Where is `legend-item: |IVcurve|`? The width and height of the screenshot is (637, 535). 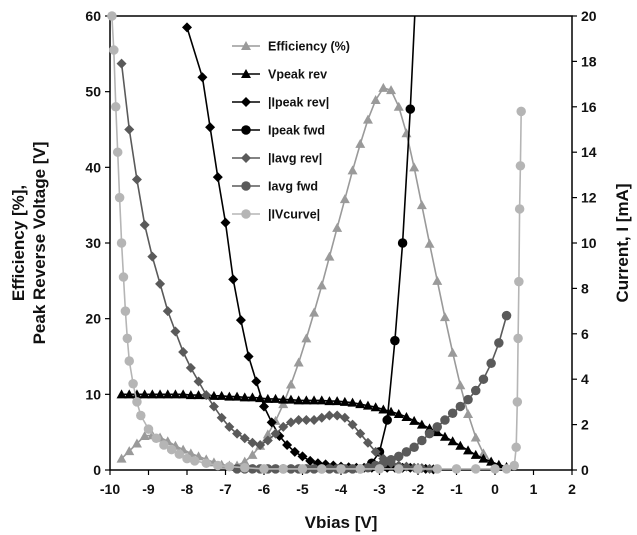 legend-item: |IVcurve| is located at coordinates (276, 215).